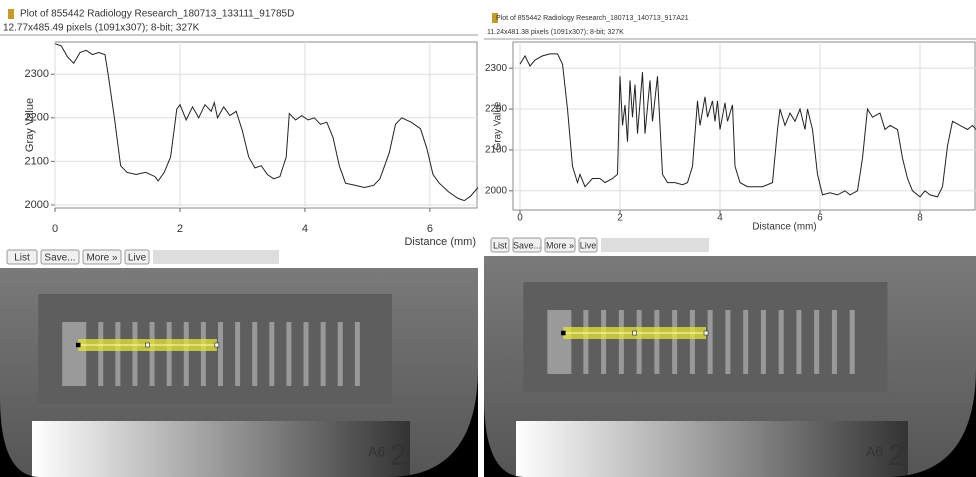  I want to click on x-tick-label: 8, so click(920, 218).